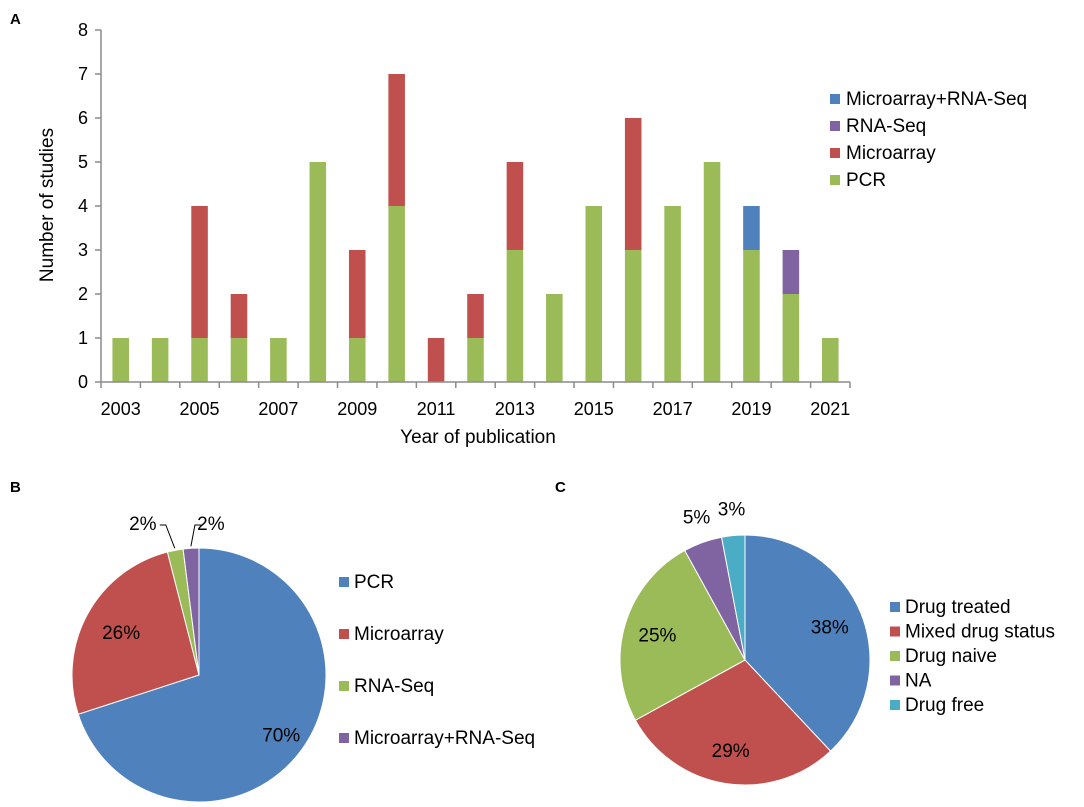  I want to click on y-tick-label: 6, so click(83, 118).